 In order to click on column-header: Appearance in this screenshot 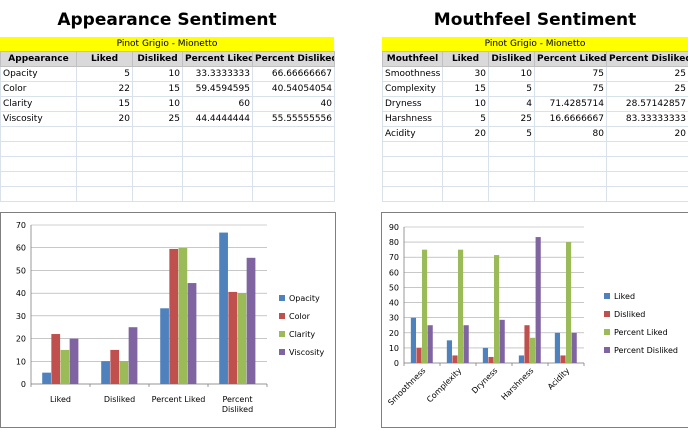, I will do `click(39, 59)`.